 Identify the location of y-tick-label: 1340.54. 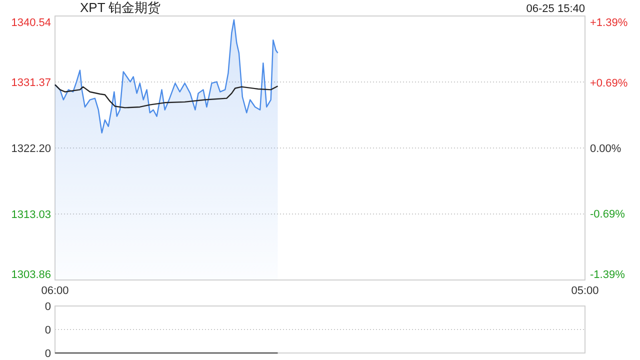
(31, 23).